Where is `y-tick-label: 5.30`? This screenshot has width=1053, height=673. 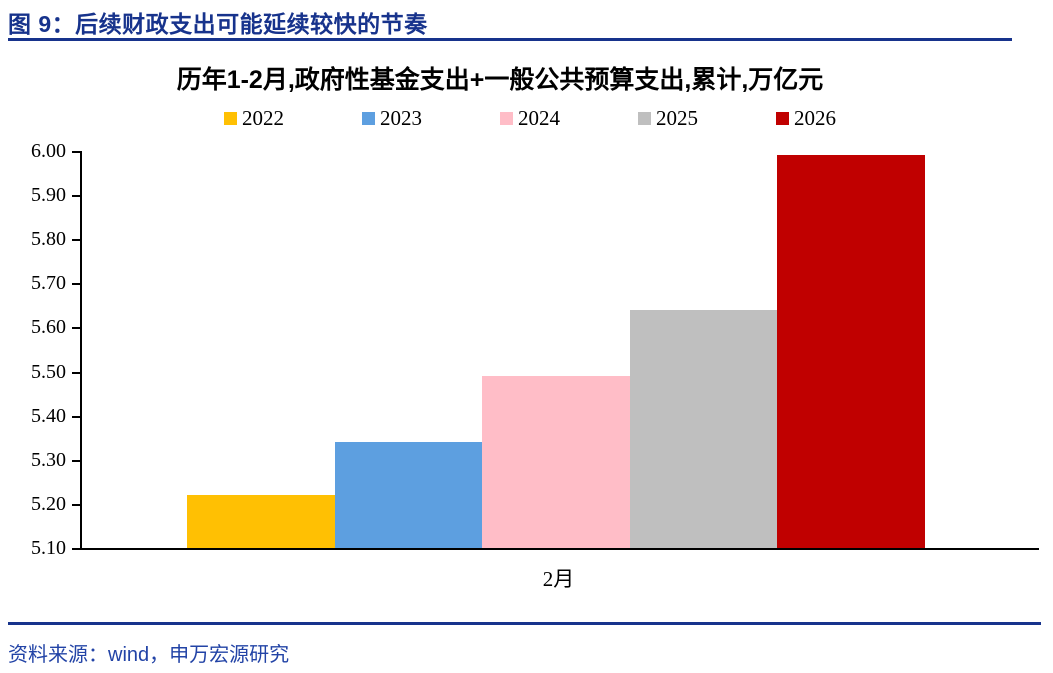
y-tick-label: 5.30 is located at coordinates (48, 459).